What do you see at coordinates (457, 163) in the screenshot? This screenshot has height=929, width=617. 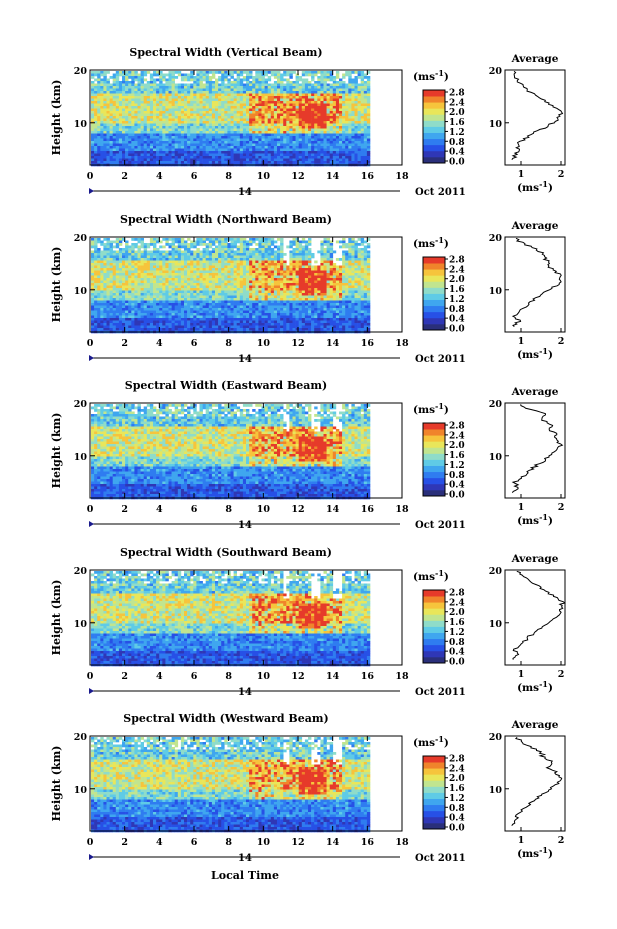 I see `colorbar-tick-label: 0.0` at bounding box center [457, 163].